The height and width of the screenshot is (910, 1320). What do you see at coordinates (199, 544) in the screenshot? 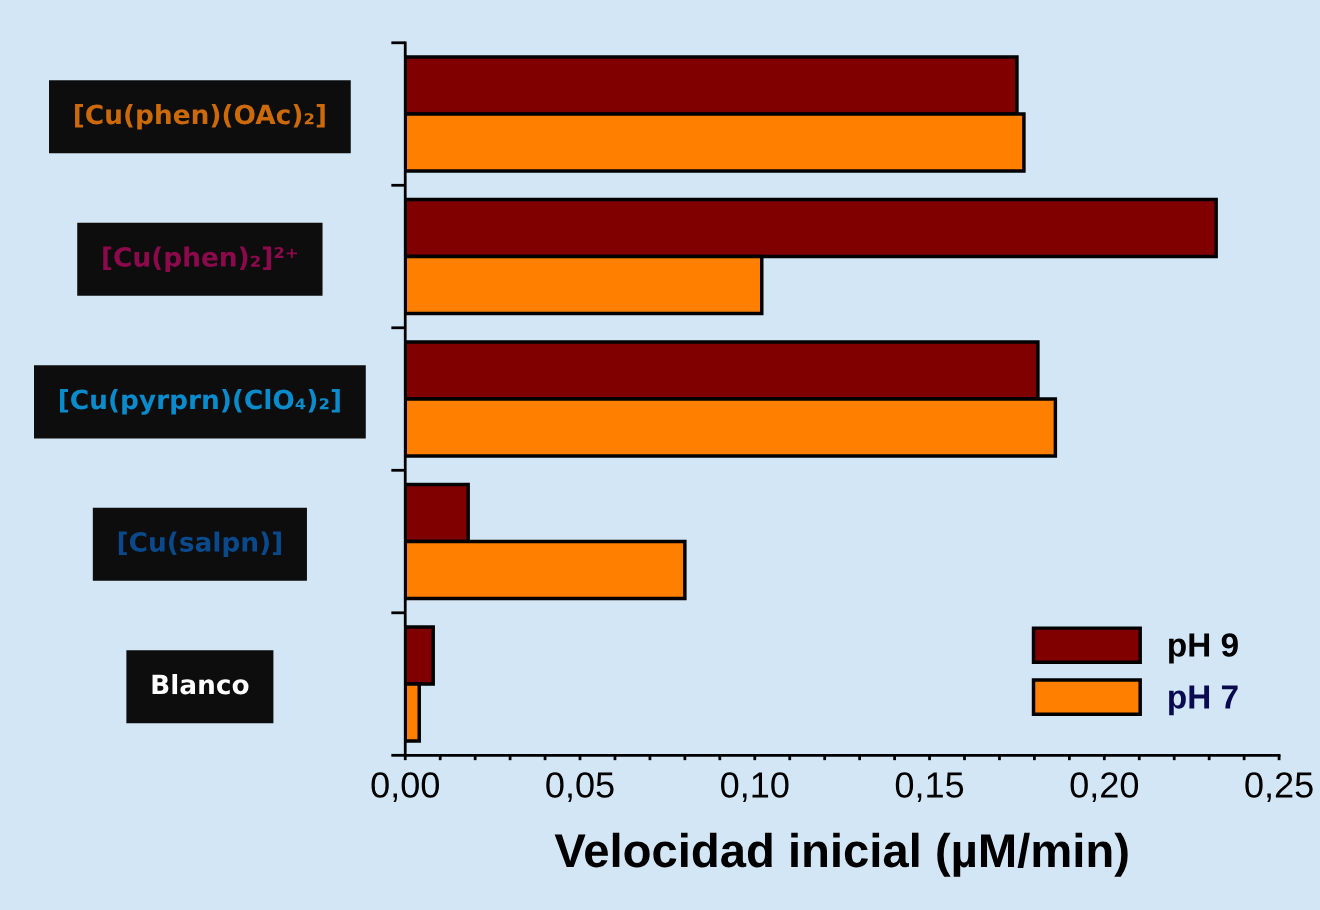
I see `y-tick-label: [Cu(salpn)]` at bounding box center [199, 544].